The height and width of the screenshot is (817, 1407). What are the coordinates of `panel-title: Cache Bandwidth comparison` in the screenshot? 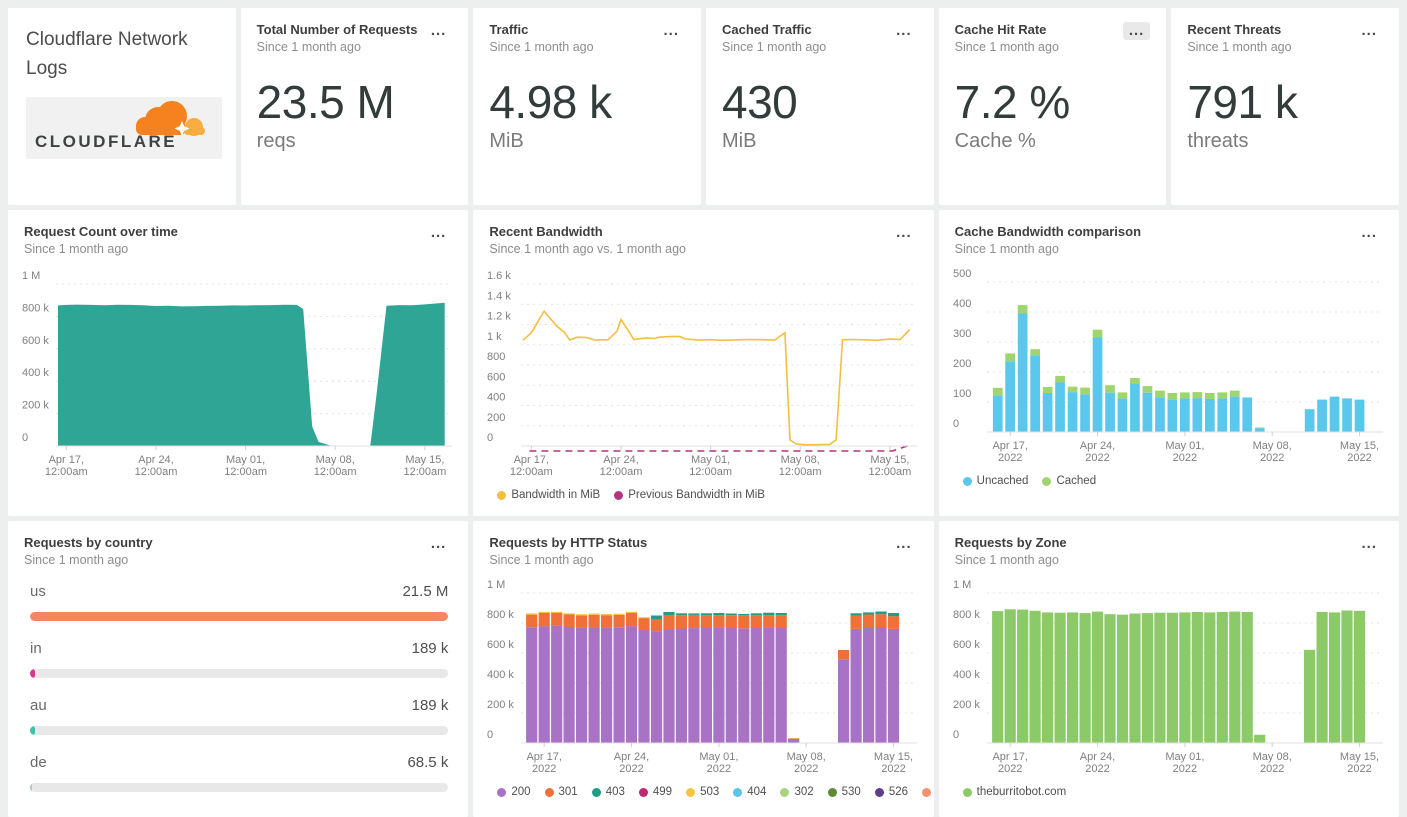 It's located at (1048, 231).